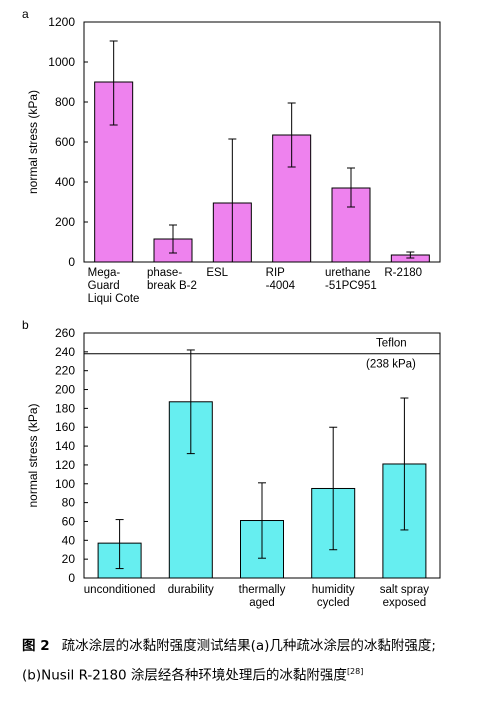 This screenshot has width=490, height=717. I want to click on category-label-line: RIP, so click(276, 273).